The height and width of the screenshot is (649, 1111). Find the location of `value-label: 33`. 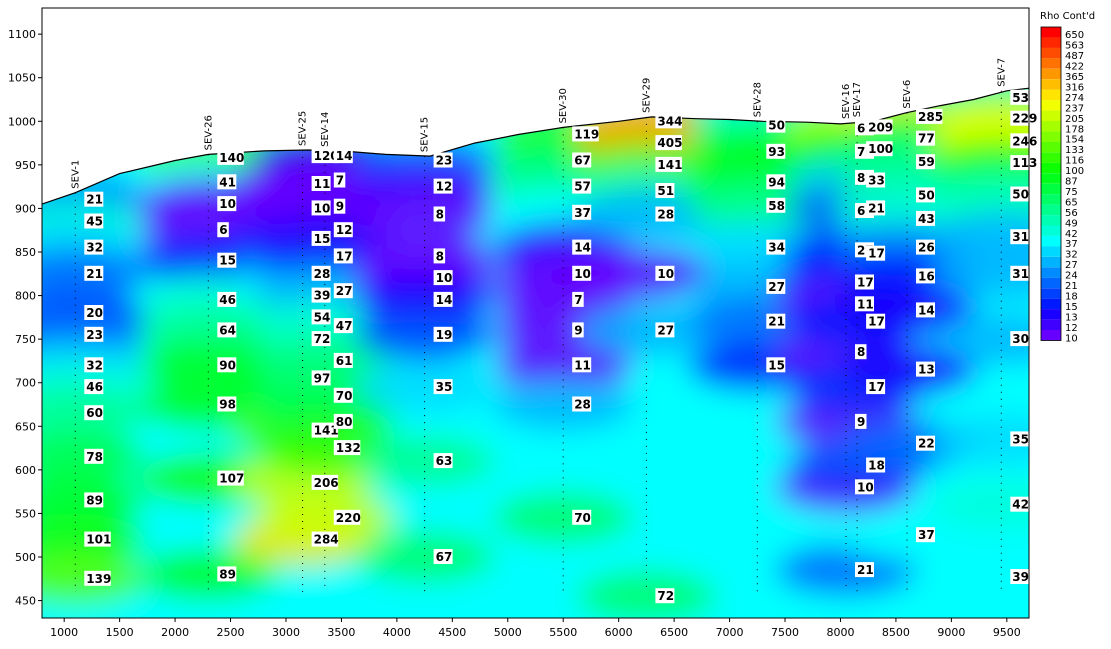

value-label: 33 is located at coordinates (876, 181).